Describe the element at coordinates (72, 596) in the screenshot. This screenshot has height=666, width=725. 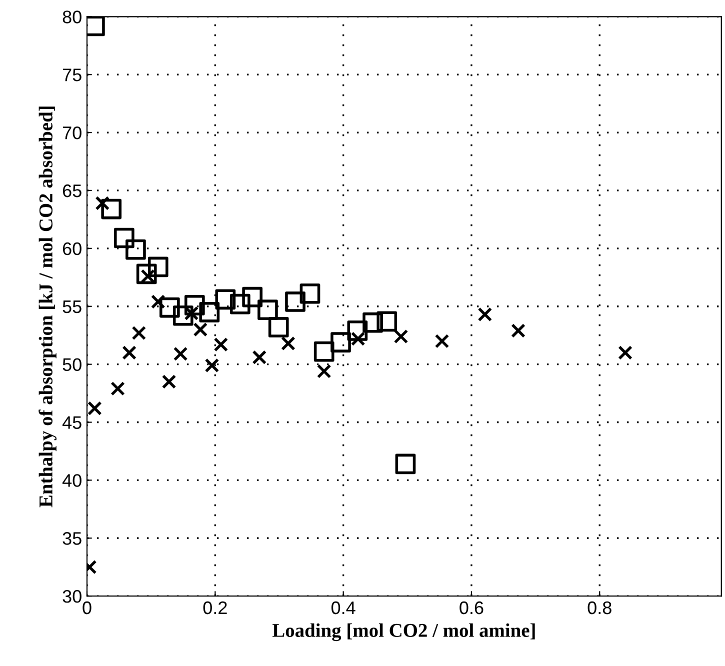
I see `y-tick-label: 30` at that location.